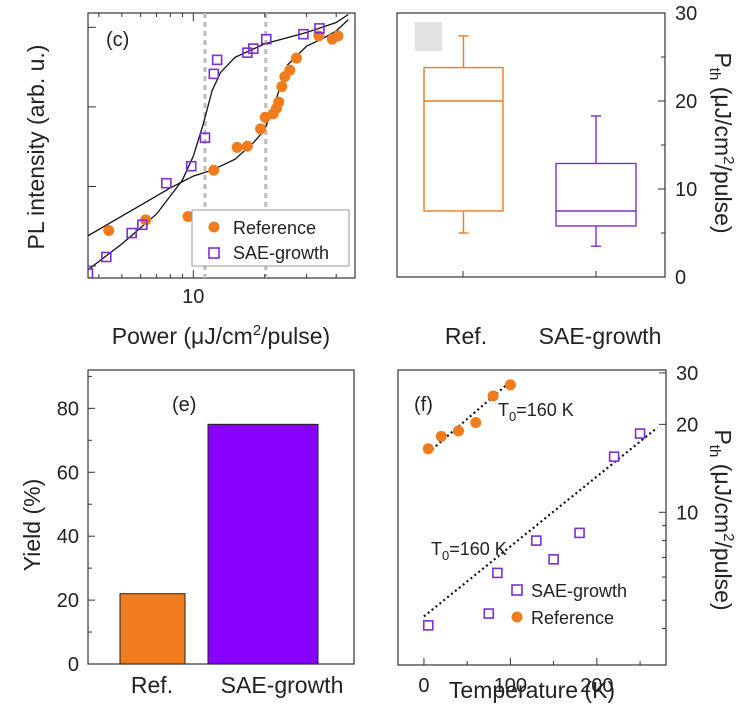  I want to click on panel-e-ylabel: Yield (%), so click(32, 525).